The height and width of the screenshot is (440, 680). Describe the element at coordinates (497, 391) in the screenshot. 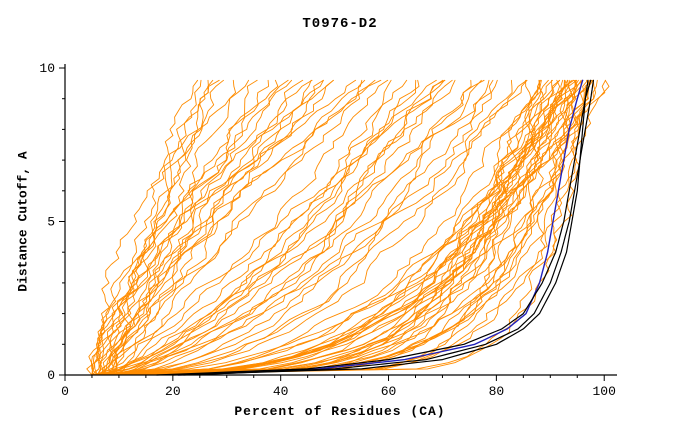

I see `svg-text: 80` at that location.